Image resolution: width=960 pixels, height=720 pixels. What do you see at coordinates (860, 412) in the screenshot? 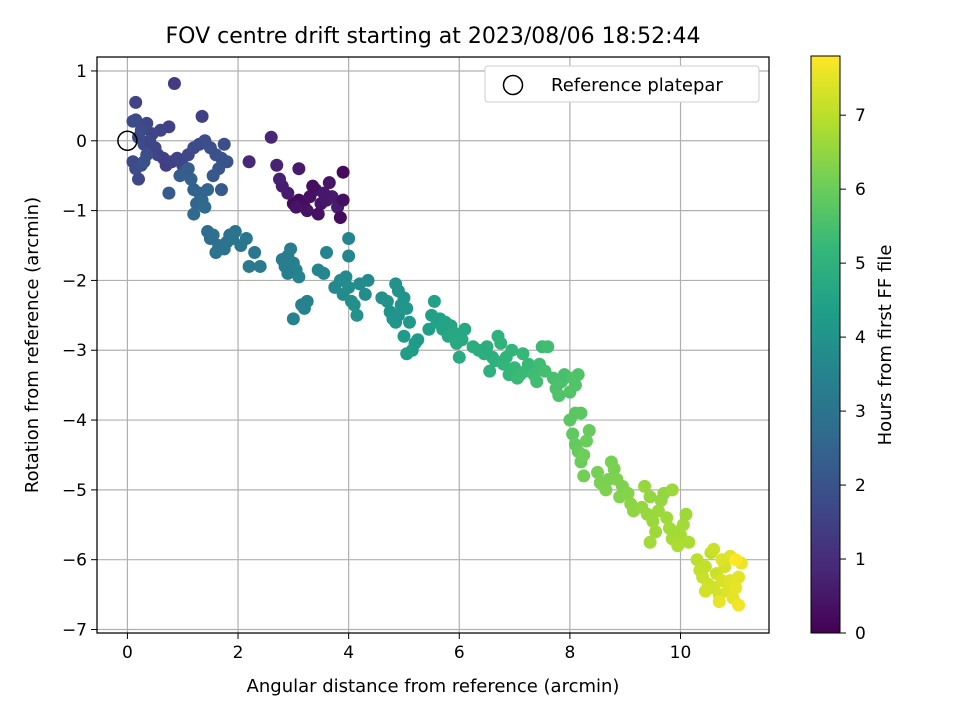
I see `colorbar-tick-label-3: 3` at bounding box center [860, 412].